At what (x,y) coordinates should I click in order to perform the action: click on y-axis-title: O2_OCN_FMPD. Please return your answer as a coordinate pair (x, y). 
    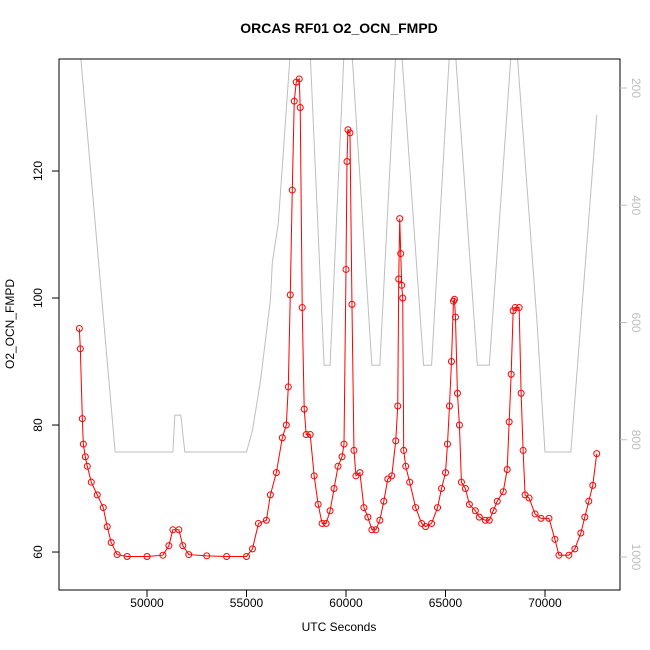
    Looking at the image, I should click on (10, 324).